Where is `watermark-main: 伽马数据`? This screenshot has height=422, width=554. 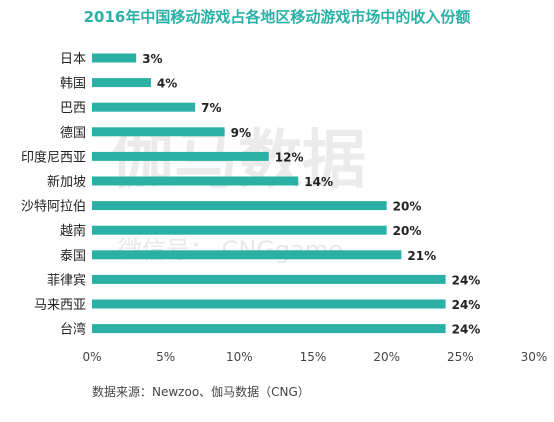
watermark-main: 伽马数据 is located at coordinates (238, 161).